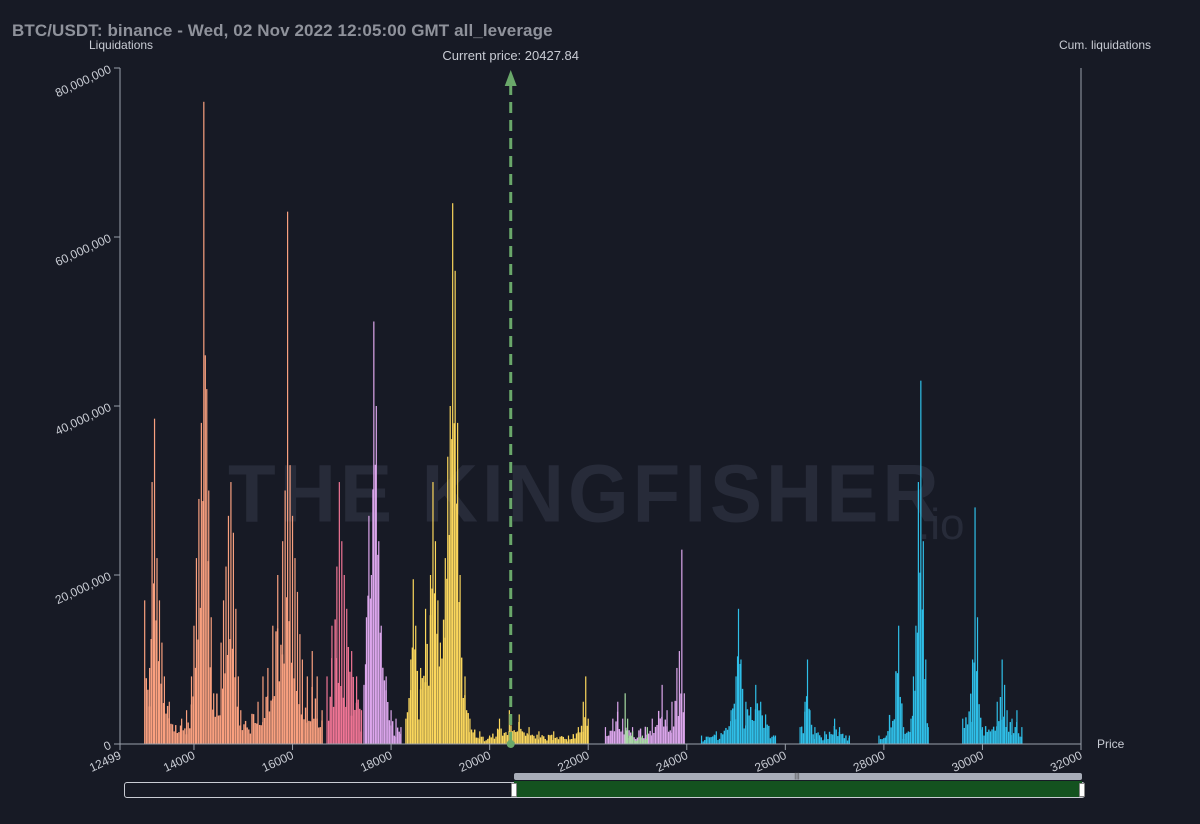 The height and width of the screenshot is (824, 1200). I want to click on x-tick-label: 22000, so click(573, 761).